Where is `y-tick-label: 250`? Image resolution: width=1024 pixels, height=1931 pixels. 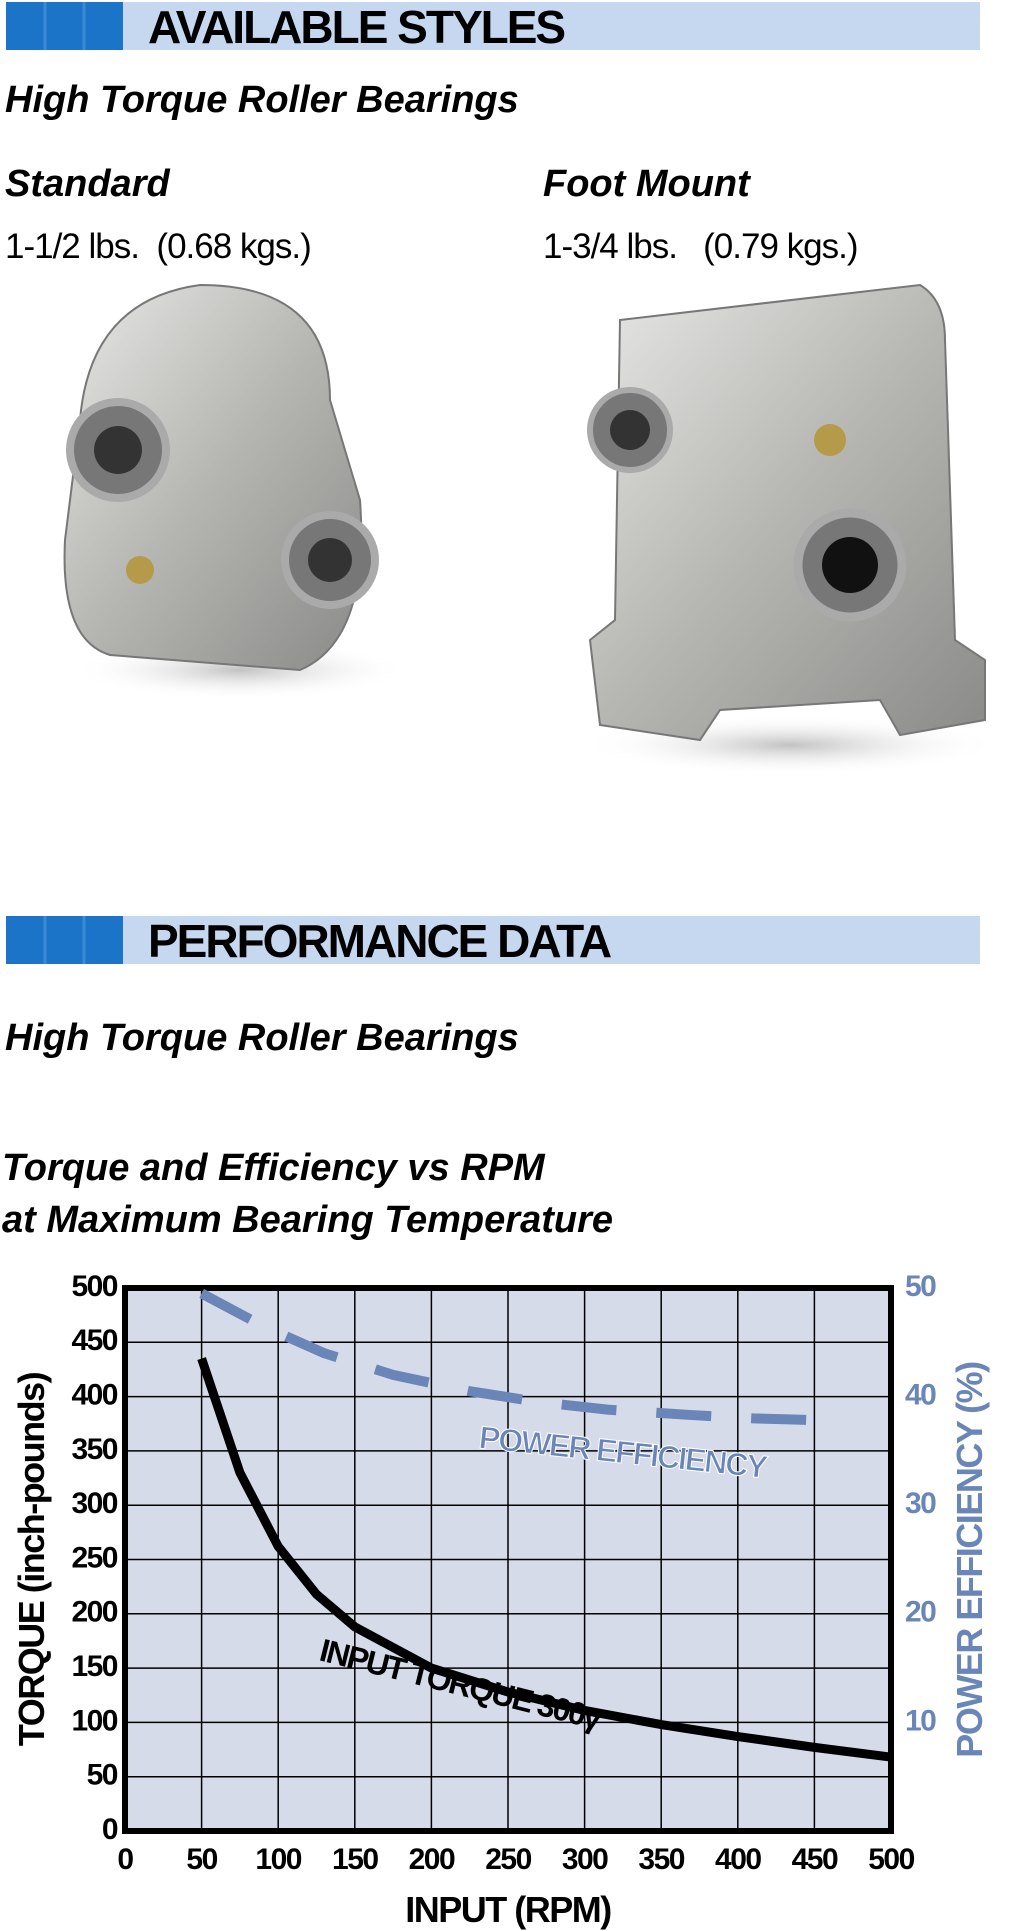 y-tick-label: 250 is located at coordinates (94, 1557).